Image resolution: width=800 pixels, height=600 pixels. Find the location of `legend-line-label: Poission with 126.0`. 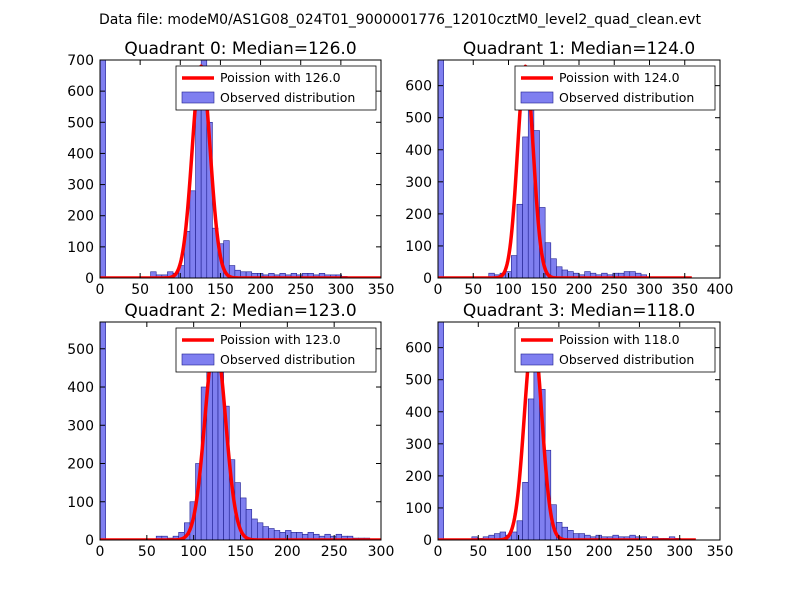

legend-line-label: Poission with 126.0 is located at coordinates (280, 77).